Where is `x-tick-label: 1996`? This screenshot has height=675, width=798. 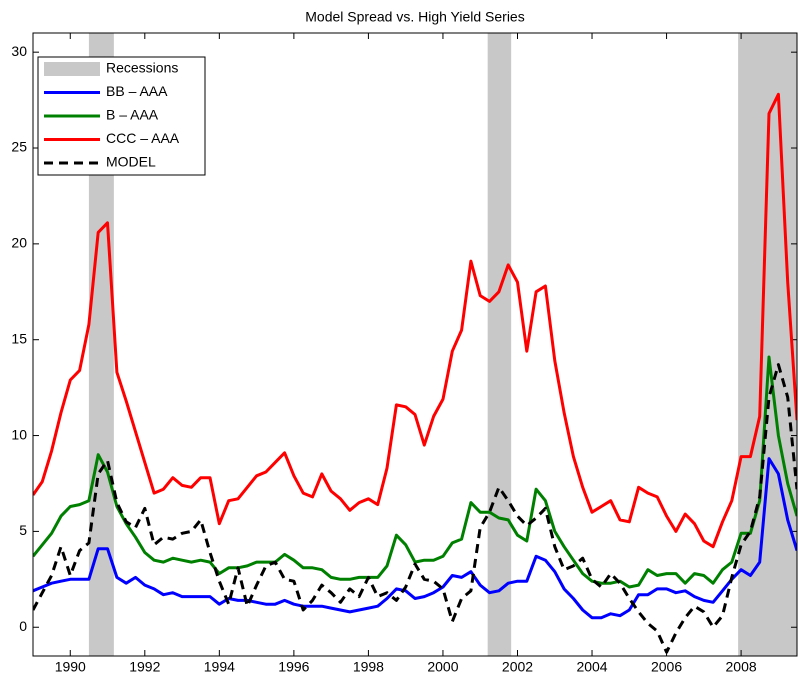
x-tick-label: 1996 is located at coordinates (293, 667).